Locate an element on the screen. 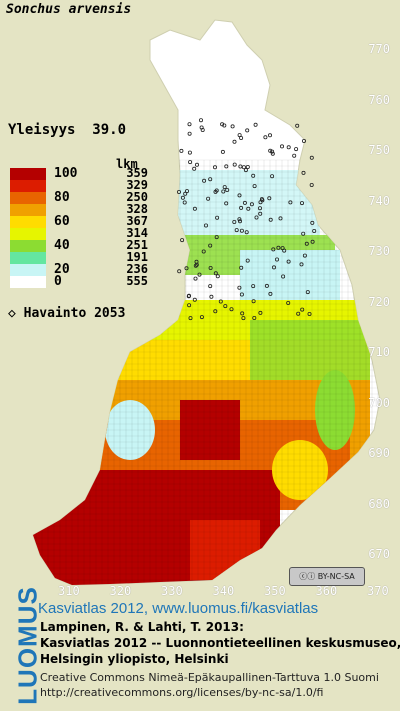  frequency-label: Yleisyys is located at coordinates (42, 130).